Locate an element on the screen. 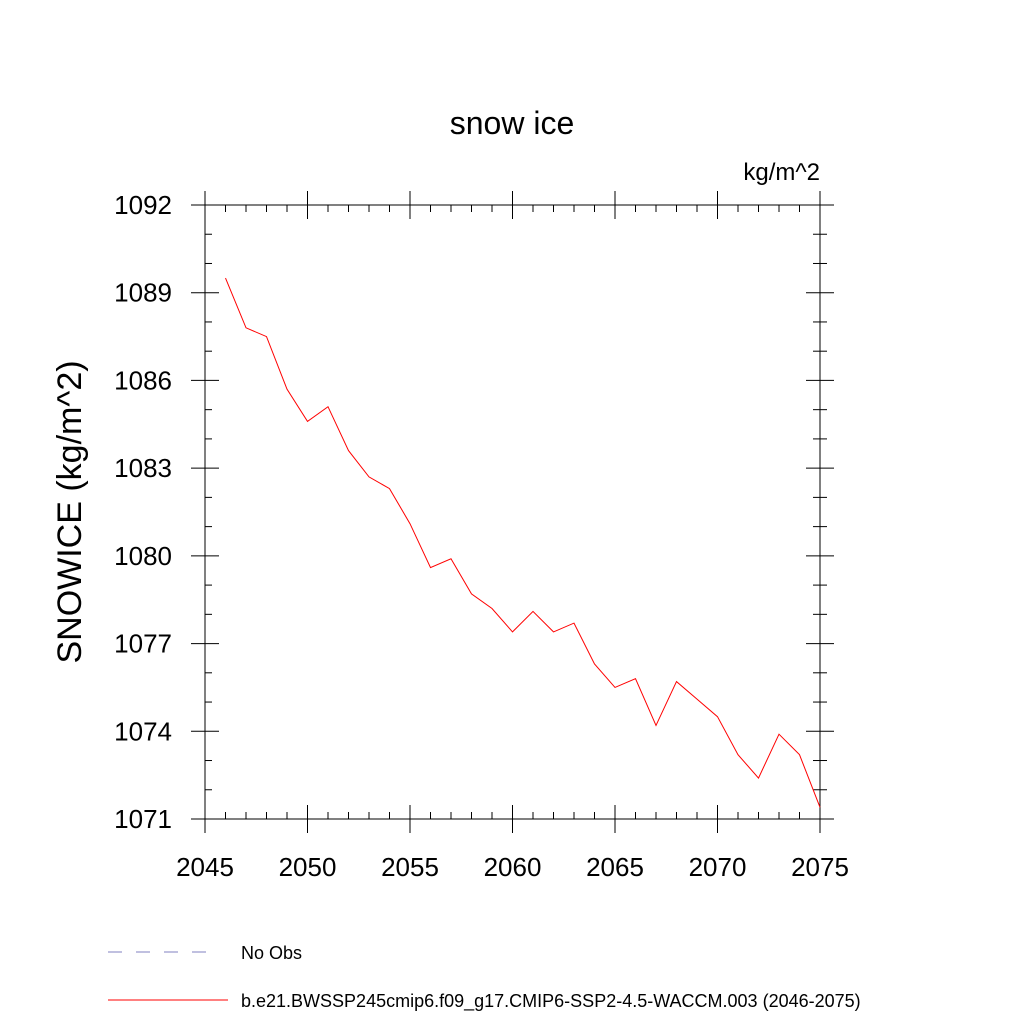 The width and height of the screenshot is (1024, 1024). y-tick-label: 1092 is located at coordinates (143, 205).